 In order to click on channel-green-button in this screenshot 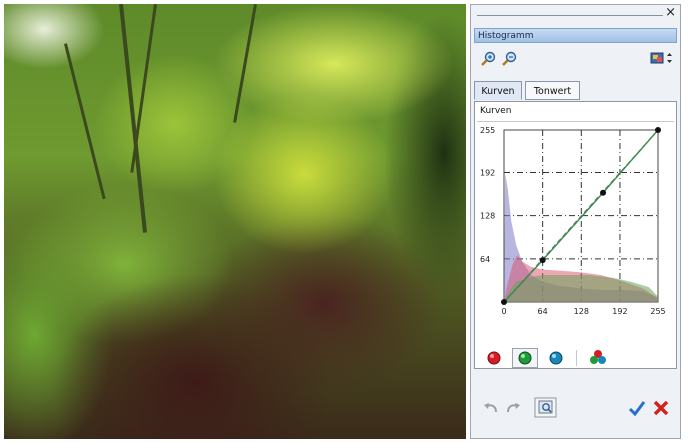, I will do `click(525, 358)`.